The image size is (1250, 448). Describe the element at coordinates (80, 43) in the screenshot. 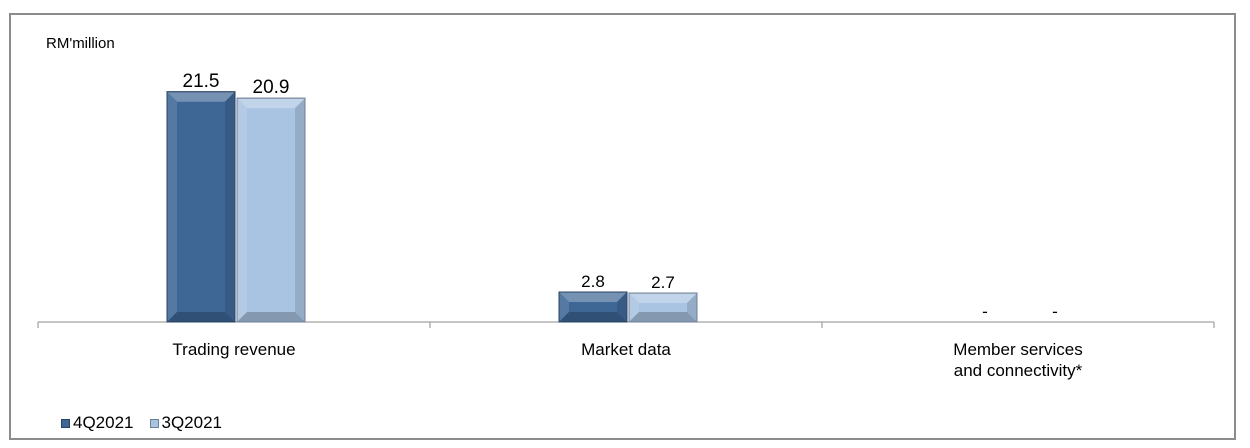

I see `unit-label: RM'million` at that location.